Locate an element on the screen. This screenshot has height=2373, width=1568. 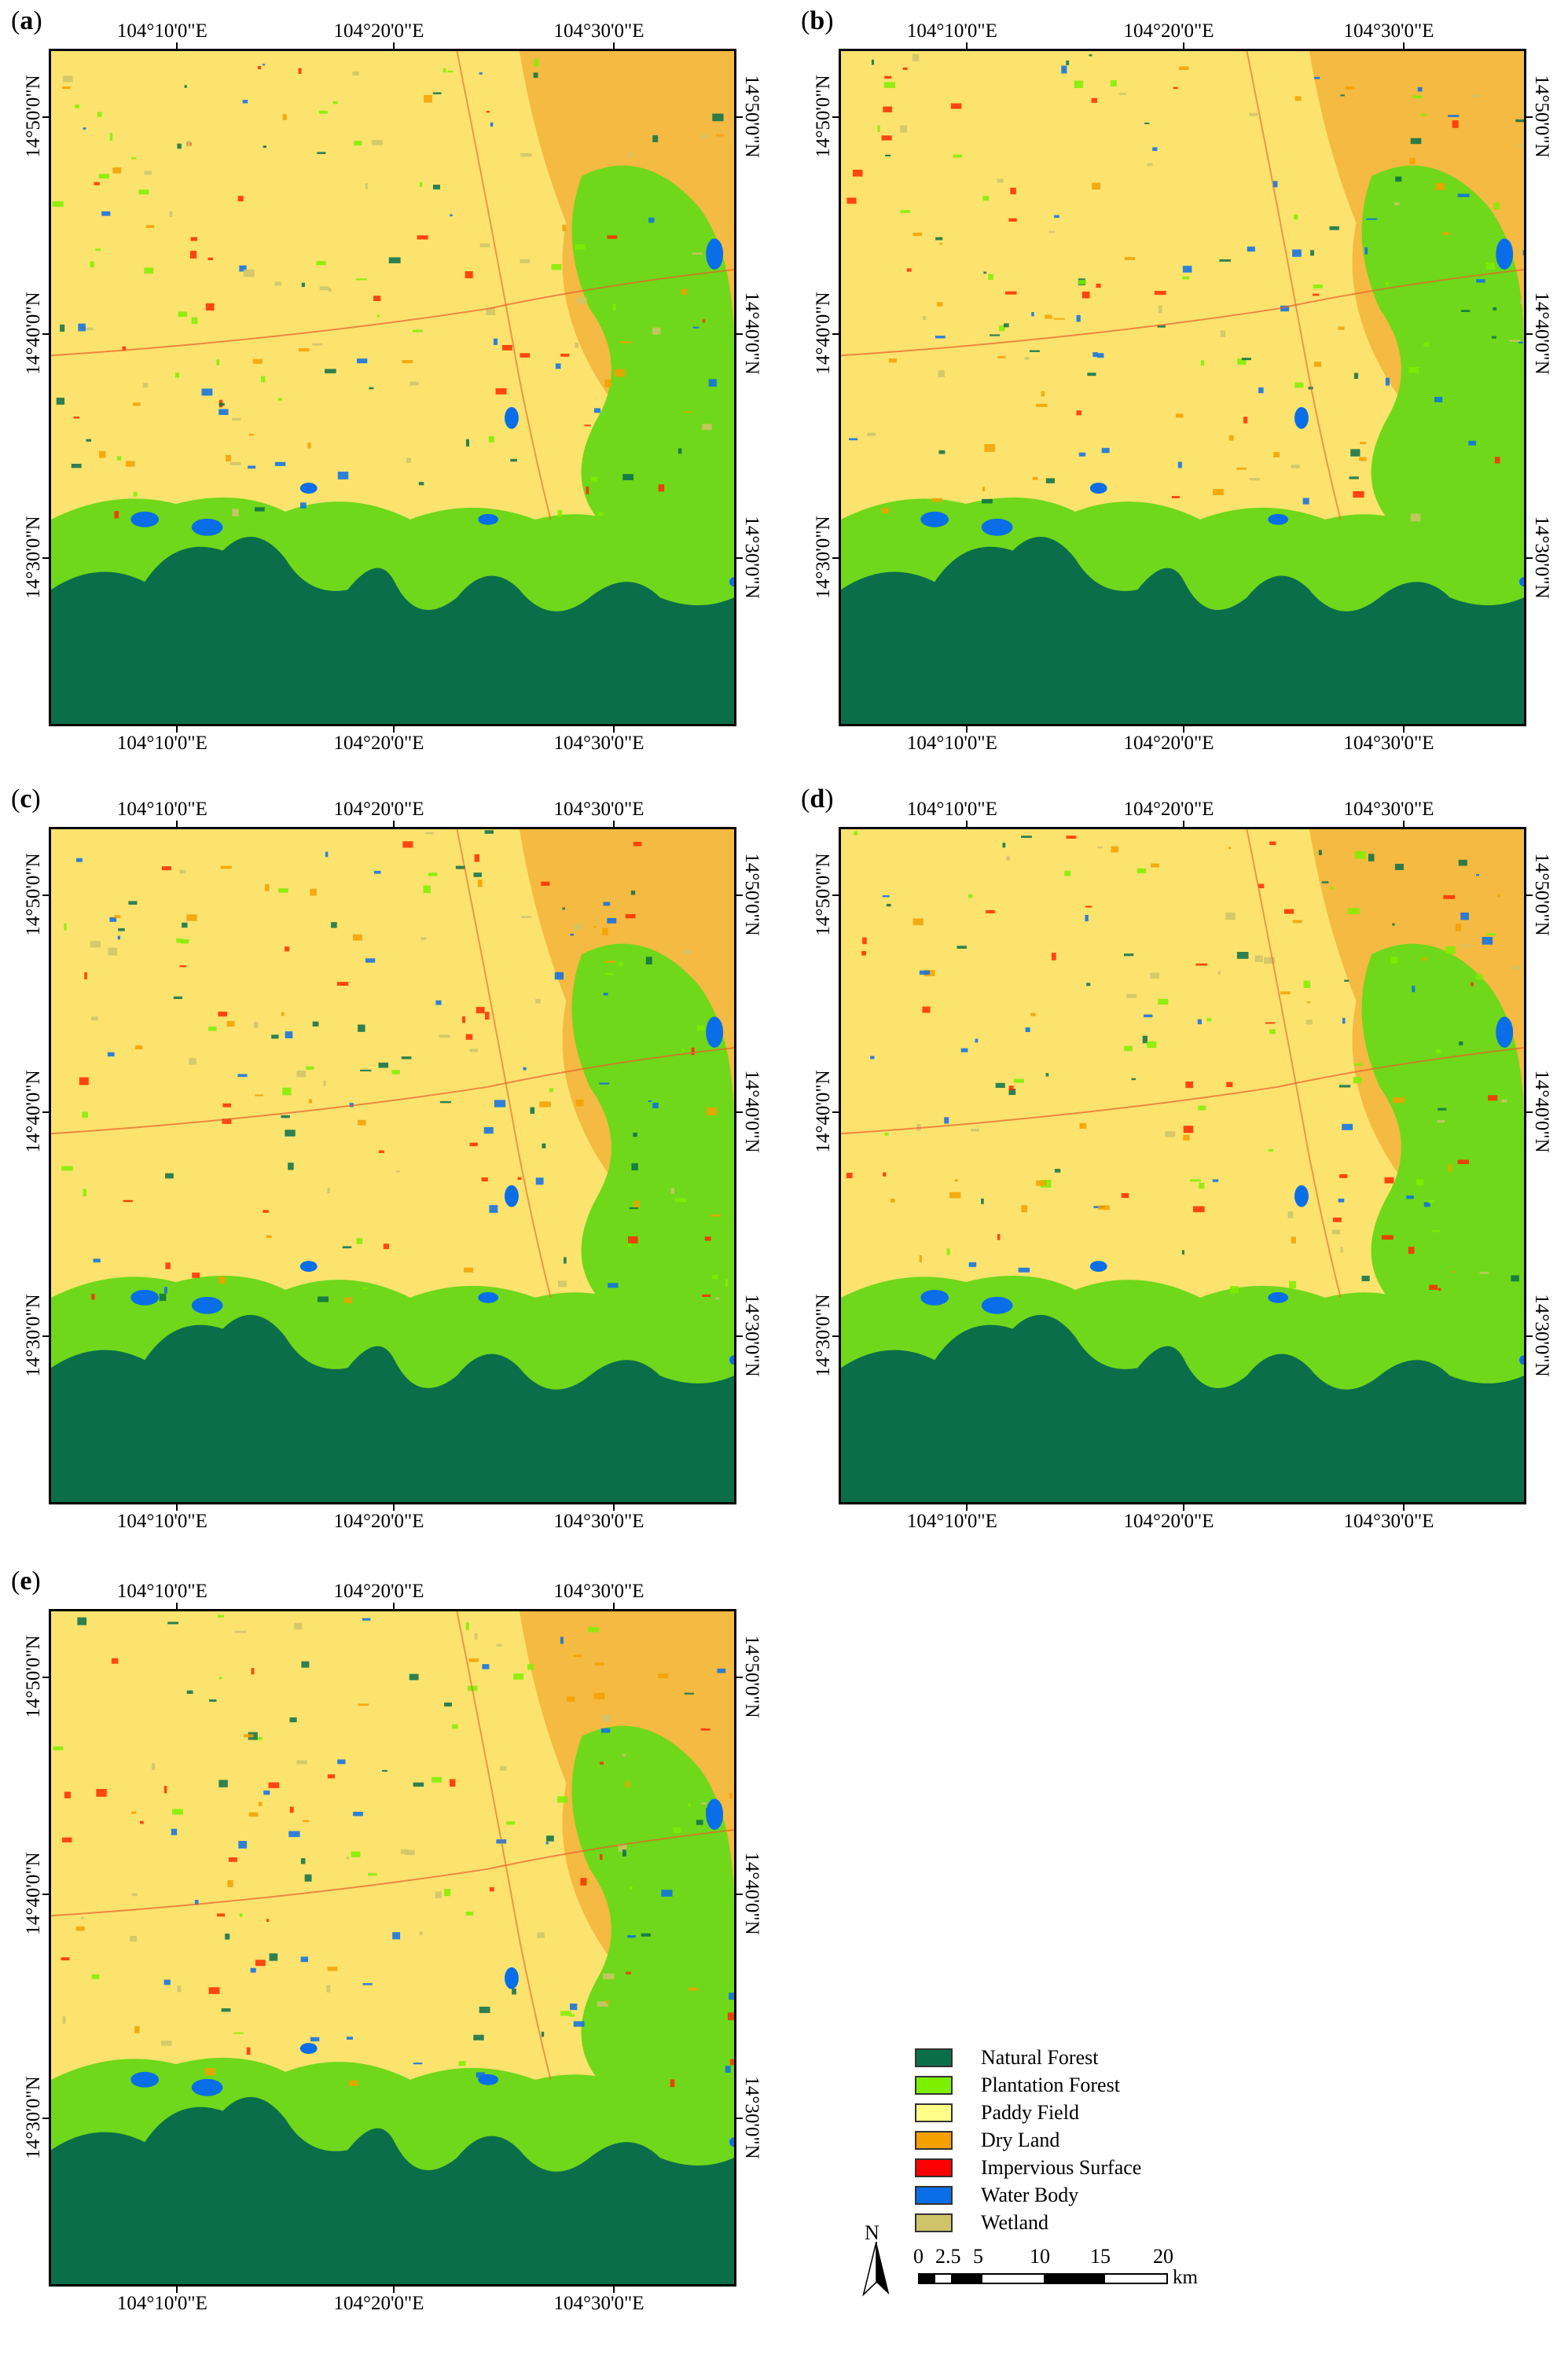
legend-swatch-dry-land is located at coordinates (934, 2140).